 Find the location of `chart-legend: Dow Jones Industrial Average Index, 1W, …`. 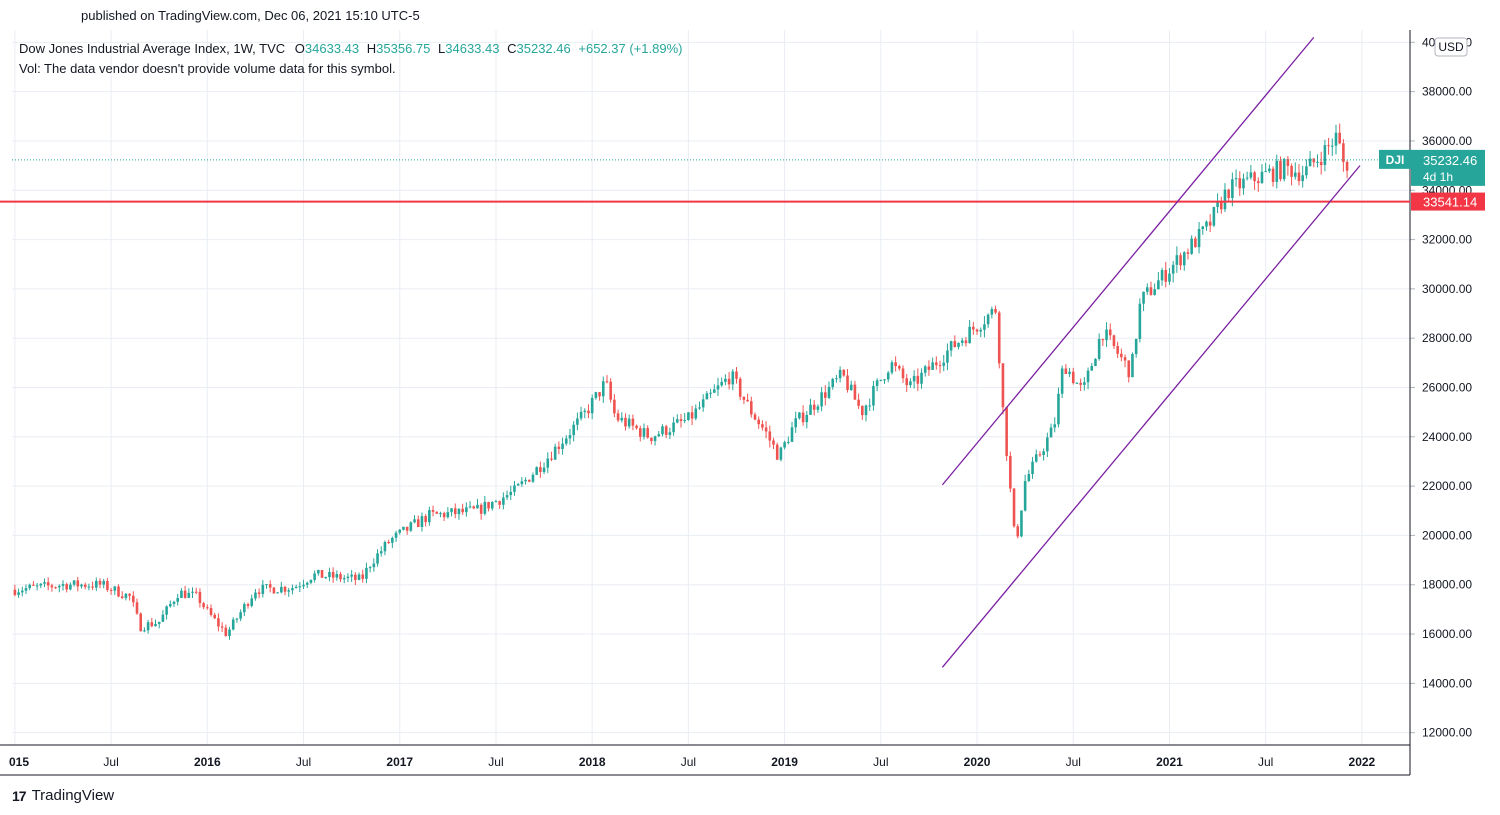

chart-legend: Dow Jones Industrial Average Index, 1W, … is located at coordinates (350, 59).